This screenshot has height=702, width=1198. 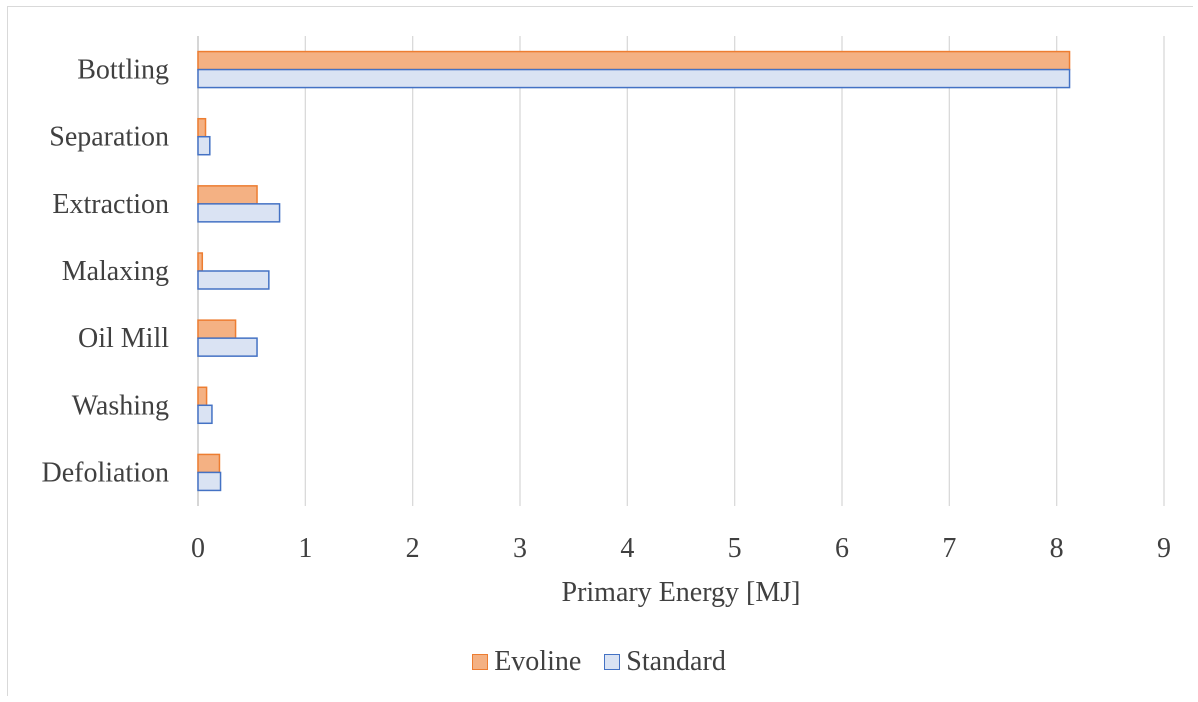 What do you see at coordinates (842, 548) in the screenshot?
I see `x-tick-label: 6` at bounding box center [842, 548].